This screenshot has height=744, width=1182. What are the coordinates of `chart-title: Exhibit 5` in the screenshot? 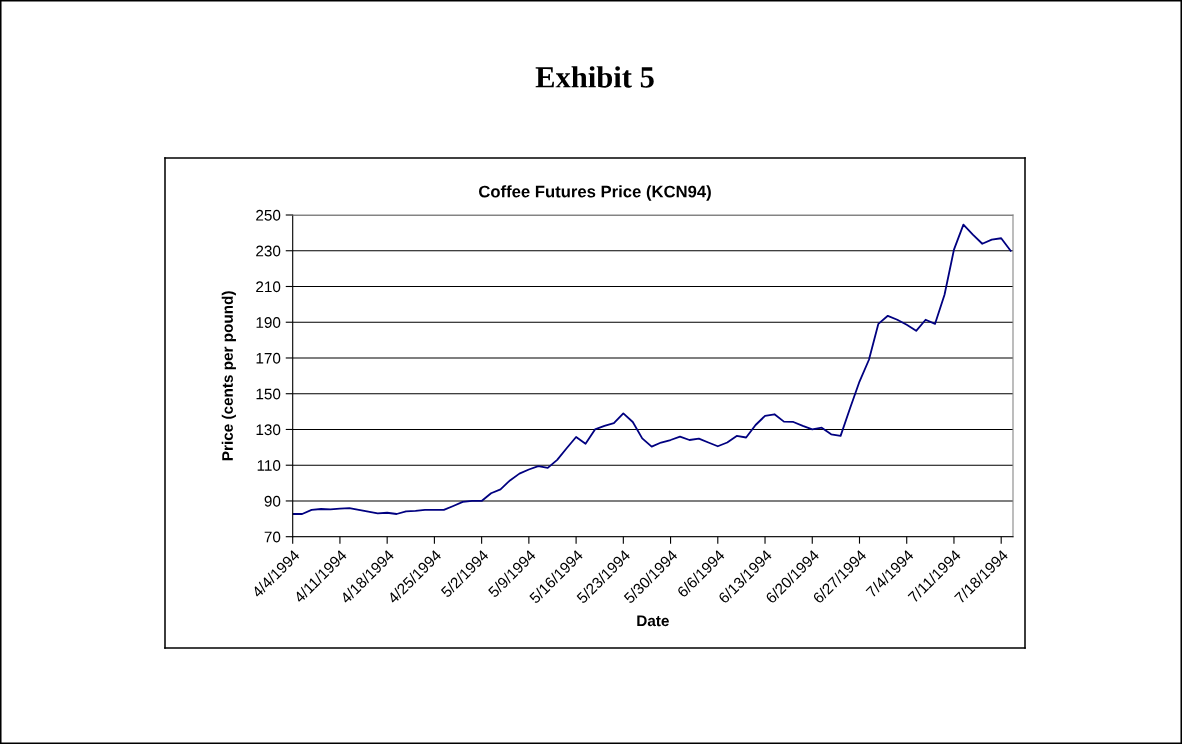 It's located at (594, 77).